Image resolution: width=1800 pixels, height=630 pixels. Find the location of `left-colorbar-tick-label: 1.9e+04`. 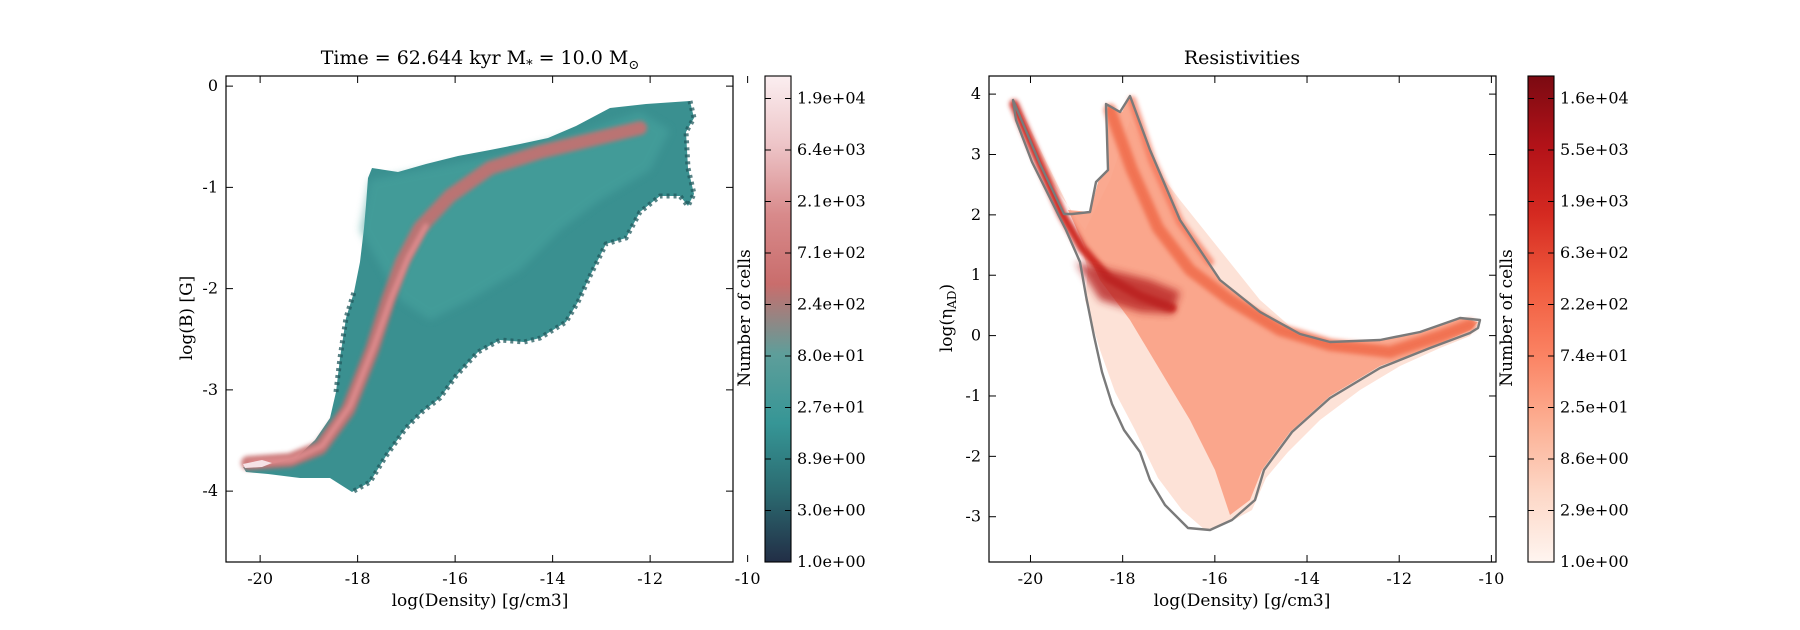

left-colorbar-tick-label: 1.9e+04 is located at coordinates (831, 98).